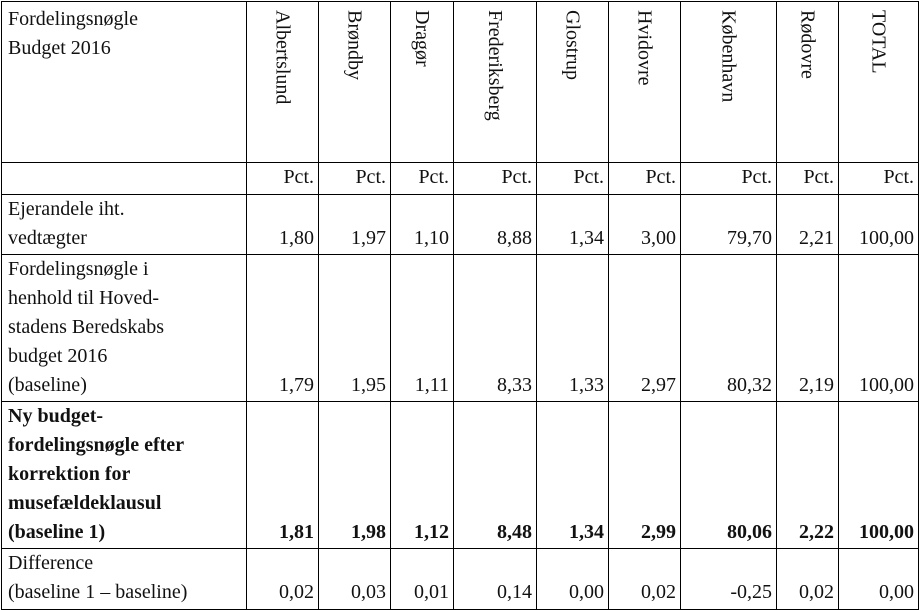  I want to click on value-cell: 0,01, so click(422, 579).